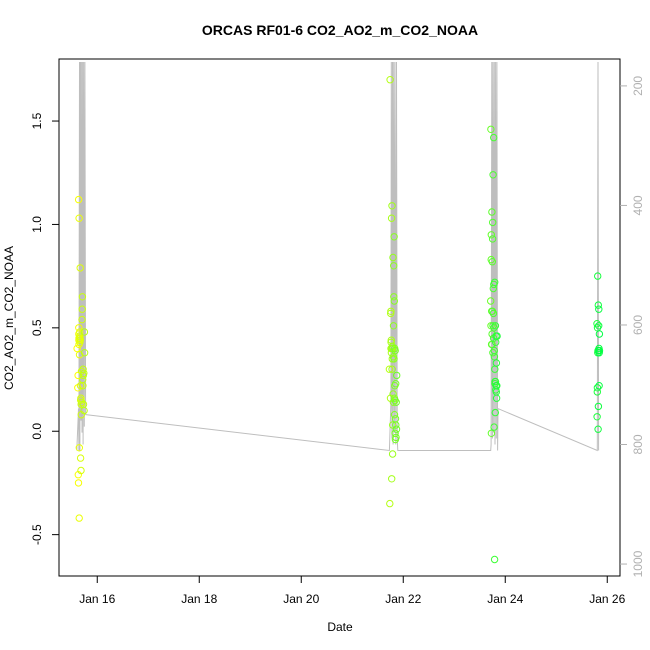 This screenshot has height=650, width=650. Describe the element at coordinates (340, 627) in the screenshot. I see `x-axis-label: Date` at that location.